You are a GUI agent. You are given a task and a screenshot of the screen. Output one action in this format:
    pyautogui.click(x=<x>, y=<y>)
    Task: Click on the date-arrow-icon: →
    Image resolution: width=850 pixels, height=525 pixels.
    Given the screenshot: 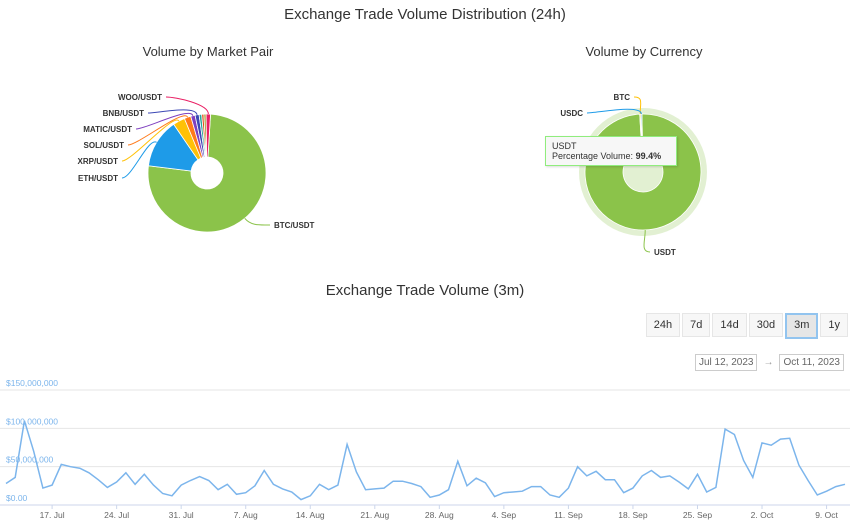 What is the action you would take?
    pyautogui.click(x=768, y=362)
    